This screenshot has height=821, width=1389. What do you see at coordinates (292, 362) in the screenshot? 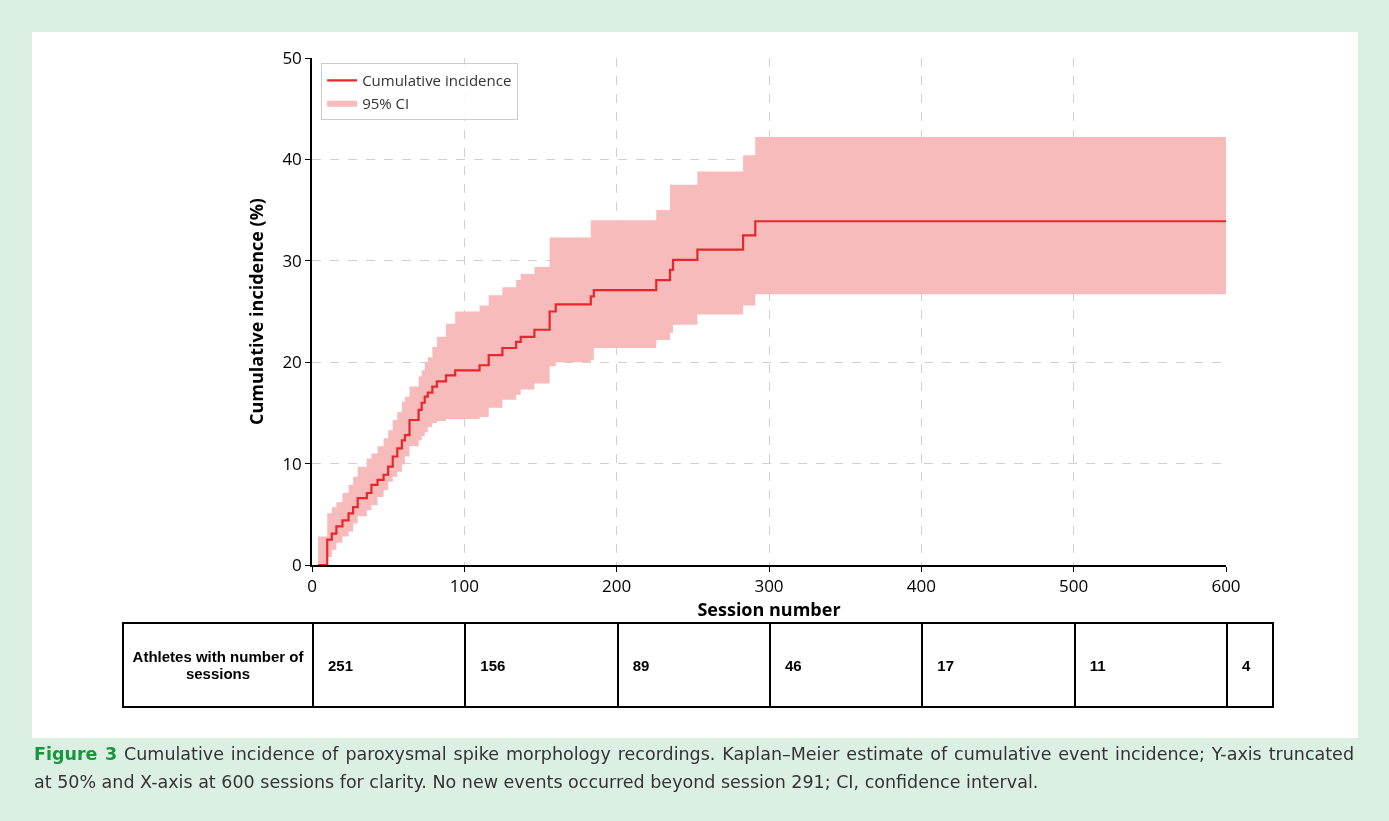
I see `y-tick-label: 20` at bounding box center [292, 362].